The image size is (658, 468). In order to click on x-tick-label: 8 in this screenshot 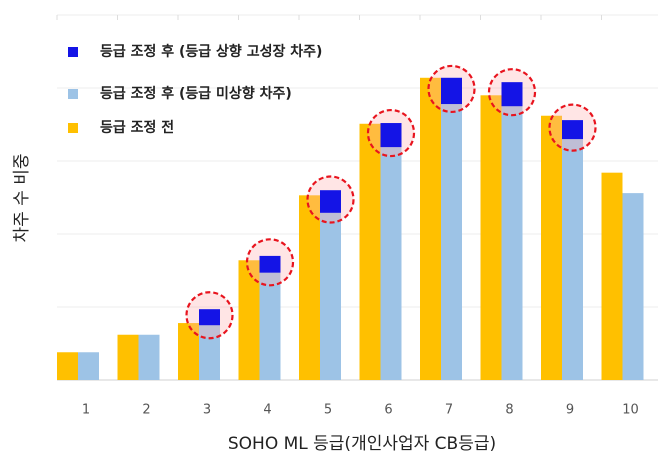, I will do `click(509, 410)`.